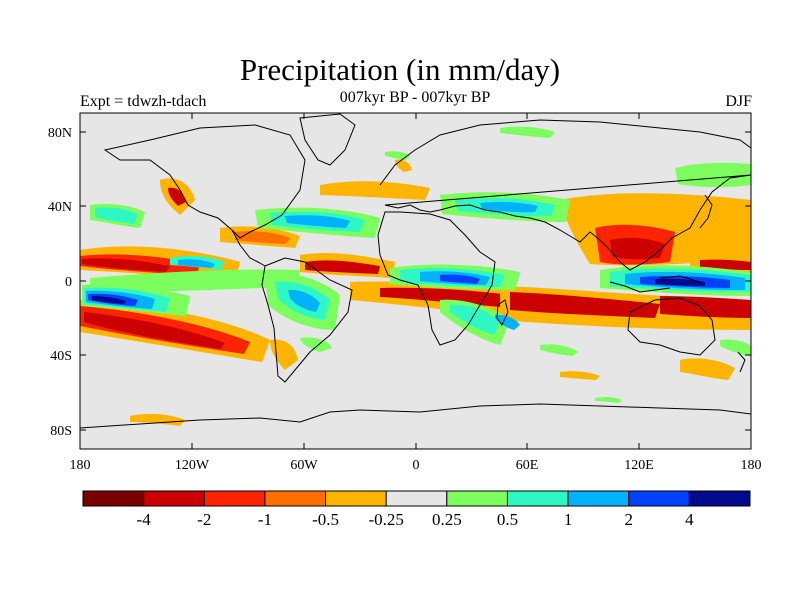 This screenshot has width=800, height=600. I want to click on map-title: Precipitation (in mm/day), so click(400, 69).